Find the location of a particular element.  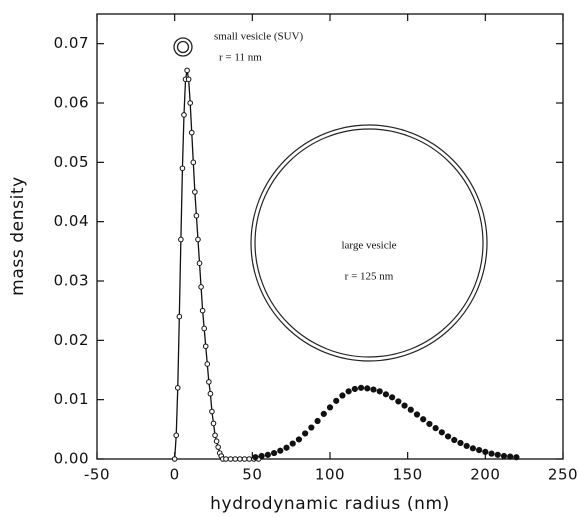

y-axis-title: mass density is located at coordinates (18, 236).